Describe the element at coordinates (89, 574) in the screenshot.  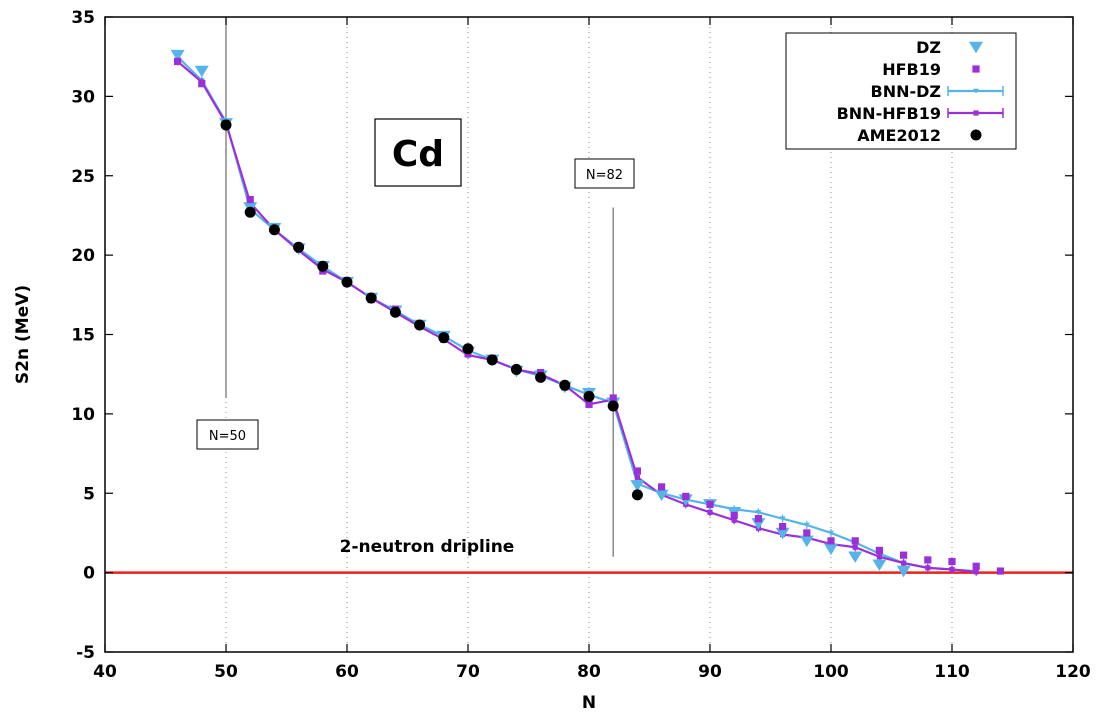
I see `y-tick-label: 0` at that location.